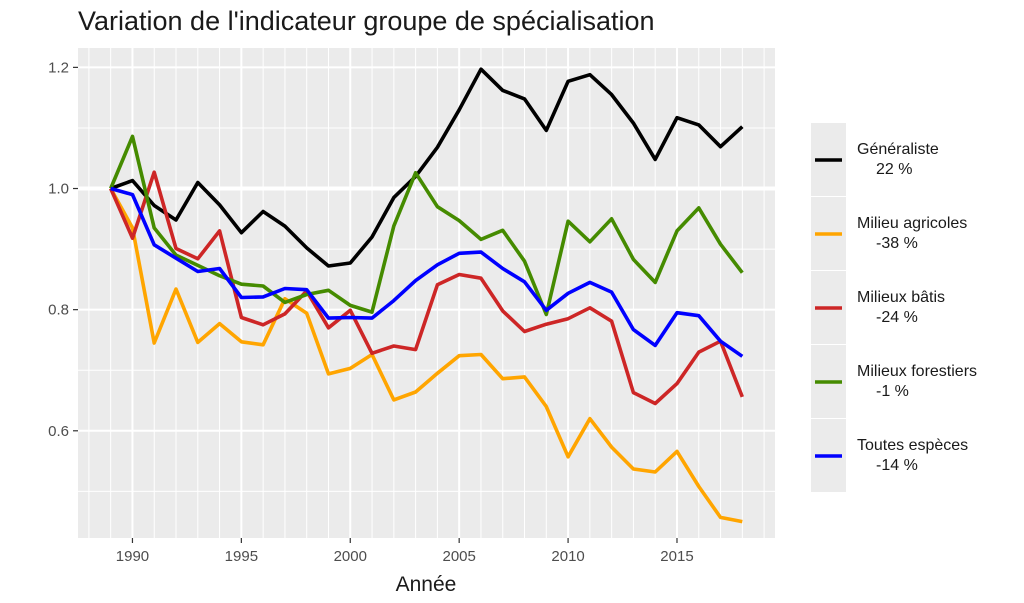 This screenshot has height=603, width=1024. Describe the element at coordinates (241, 556) in the screenshot. I see `x-tick-label: 1995` at that location.